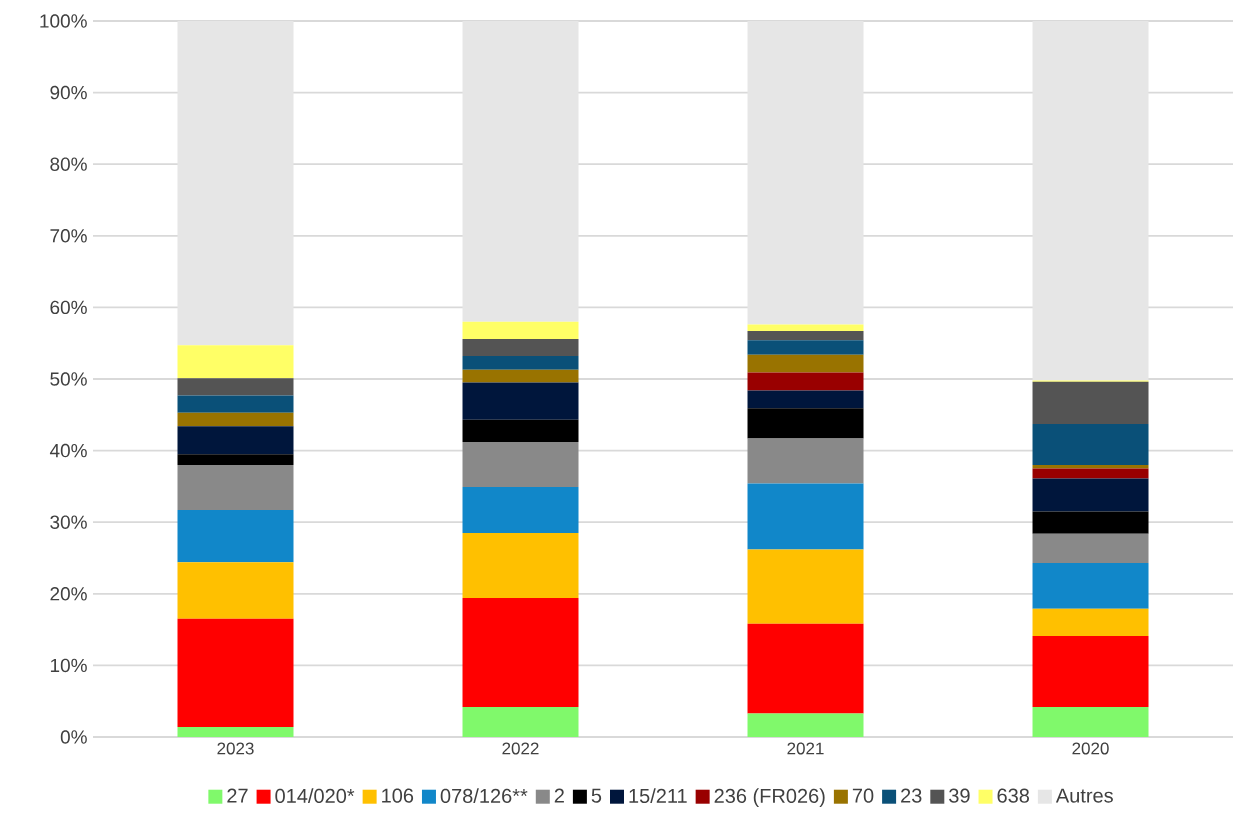 The image size is (1235, 821). Describe the element at coordinates (484, 796) in the screenshot. I see `legend-label: 078/126**` at that location.